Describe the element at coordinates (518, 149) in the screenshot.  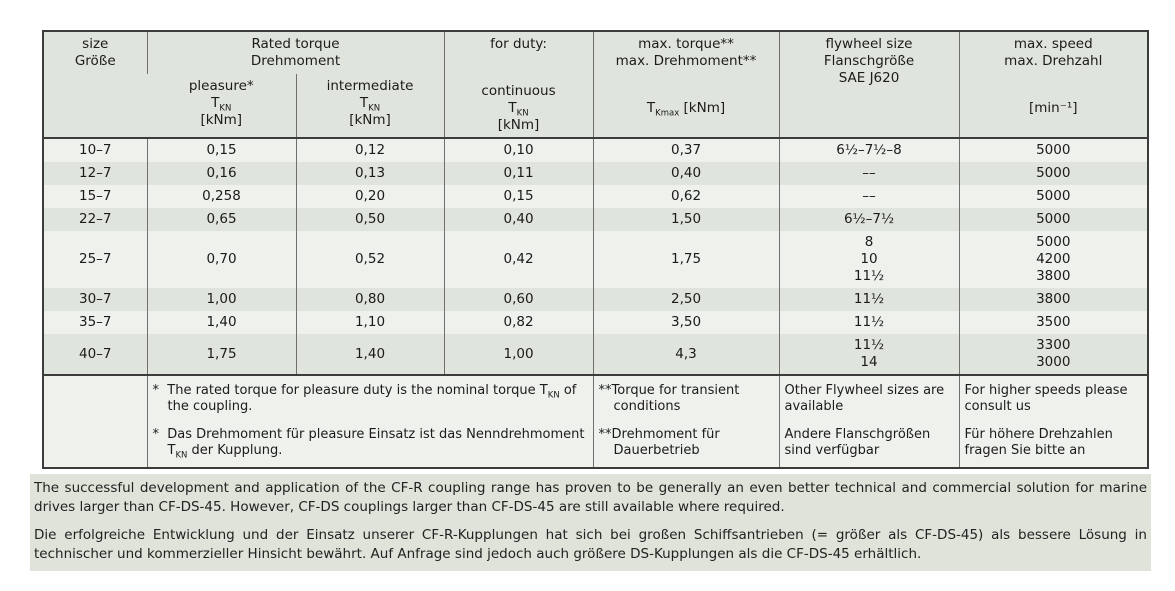
I see `cell-continuous: 0,10` at that location.